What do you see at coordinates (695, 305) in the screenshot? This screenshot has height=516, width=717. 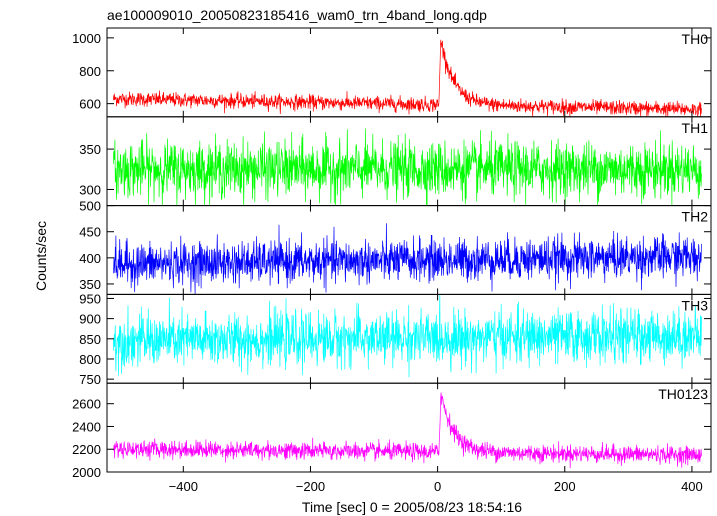 I see `series-label-th3: TH3` at bounding box center [695, 305].